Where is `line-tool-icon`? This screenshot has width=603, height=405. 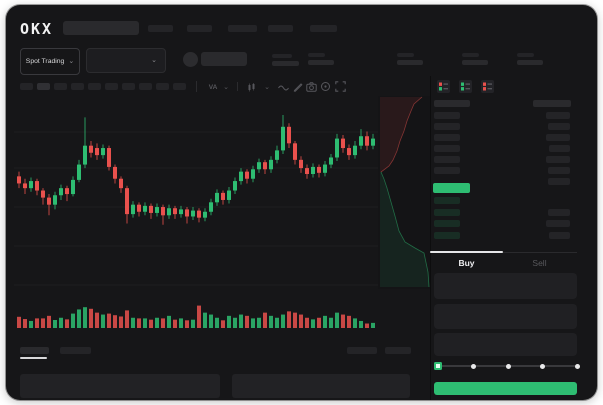 line-tool-icon is located at coordinates (283, 87).